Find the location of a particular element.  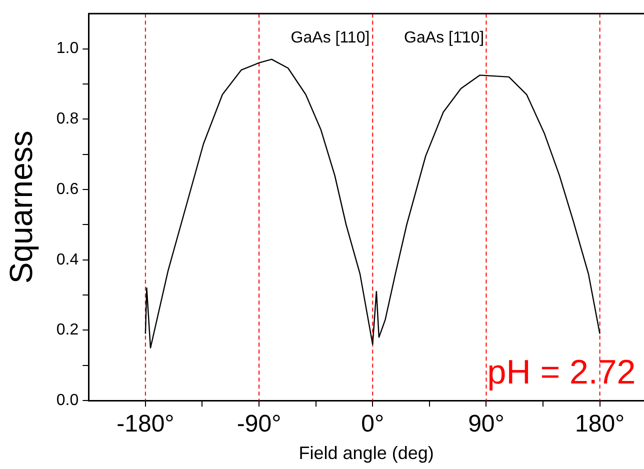

y-tick-label: 0.8 is located at coordinates (67, 119).